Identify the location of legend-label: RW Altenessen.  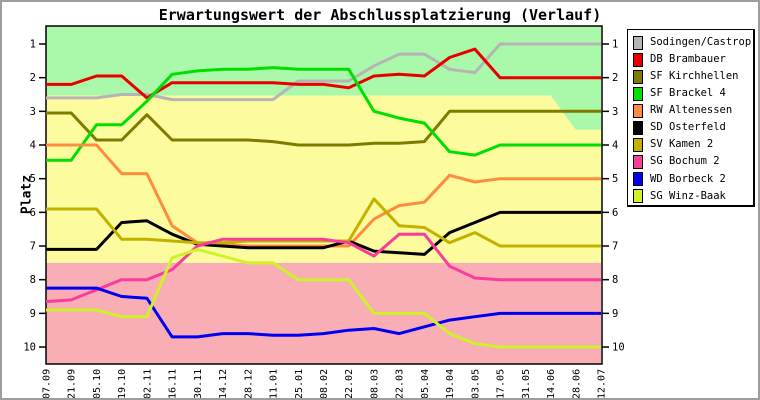
(691, 110).